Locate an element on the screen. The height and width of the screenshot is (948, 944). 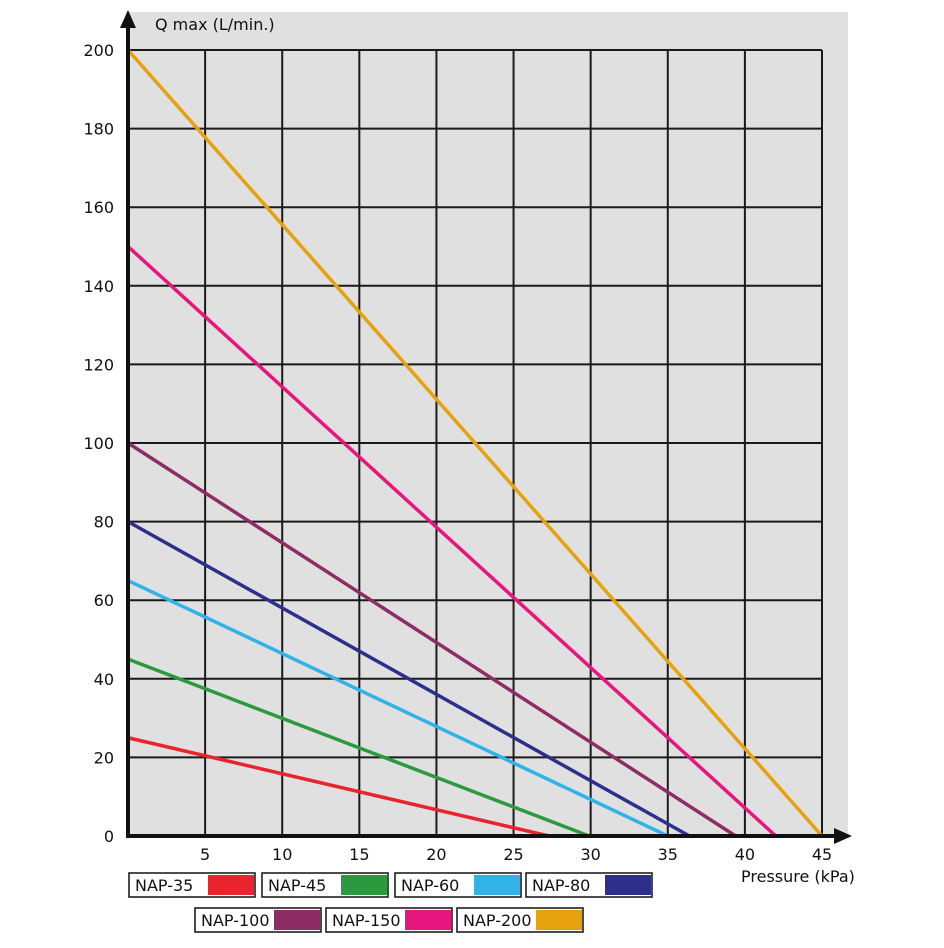
legend-item-nap-35: NAP-35 is located at coordinates (192, 885).